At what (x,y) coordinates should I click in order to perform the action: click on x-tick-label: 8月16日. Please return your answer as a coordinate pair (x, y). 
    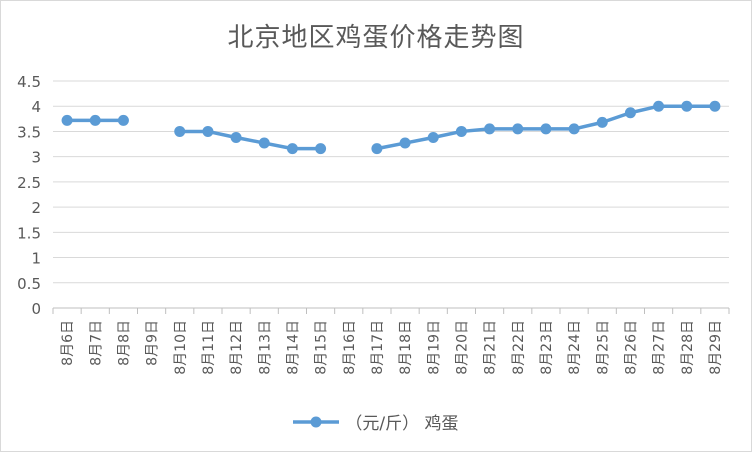
    Looking at the image, I should click on (350, 347).